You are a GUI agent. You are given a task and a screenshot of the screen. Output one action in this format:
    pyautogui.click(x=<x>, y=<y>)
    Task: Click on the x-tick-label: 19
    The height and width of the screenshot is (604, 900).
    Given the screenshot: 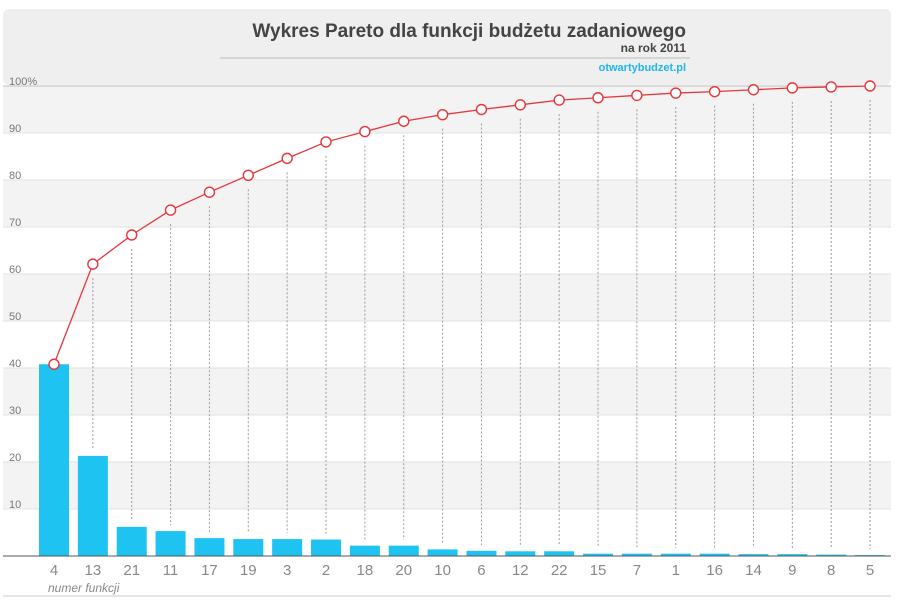 What is the action you would take?
    pyautogui.click(x=248, y=570)
    